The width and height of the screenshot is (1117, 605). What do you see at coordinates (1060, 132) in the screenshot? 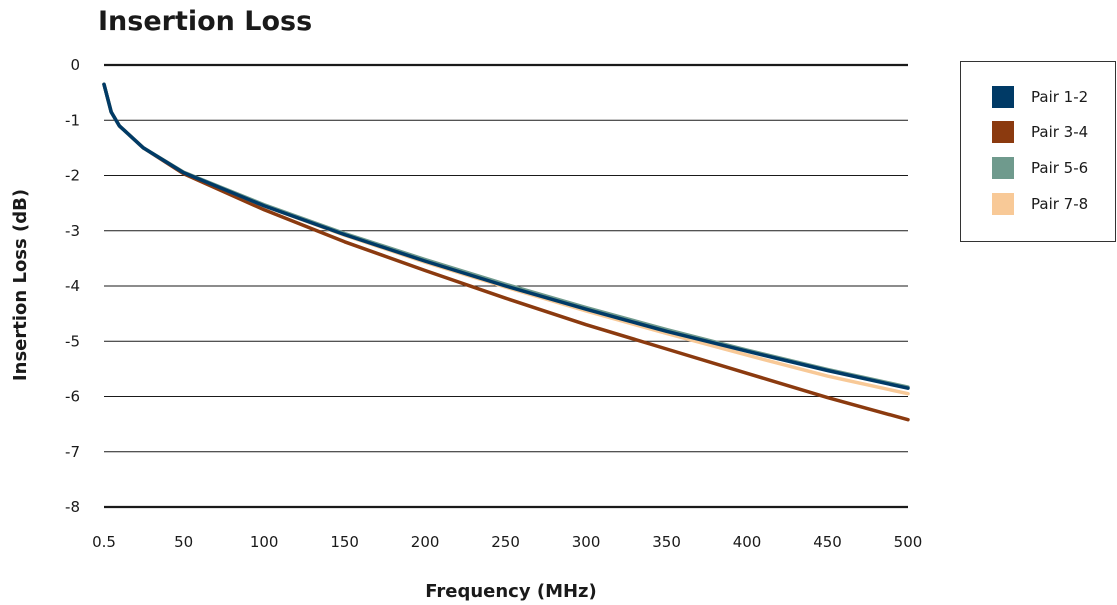
I see `legend-label: Pair 3-4` at bounding box center [1060, 132].